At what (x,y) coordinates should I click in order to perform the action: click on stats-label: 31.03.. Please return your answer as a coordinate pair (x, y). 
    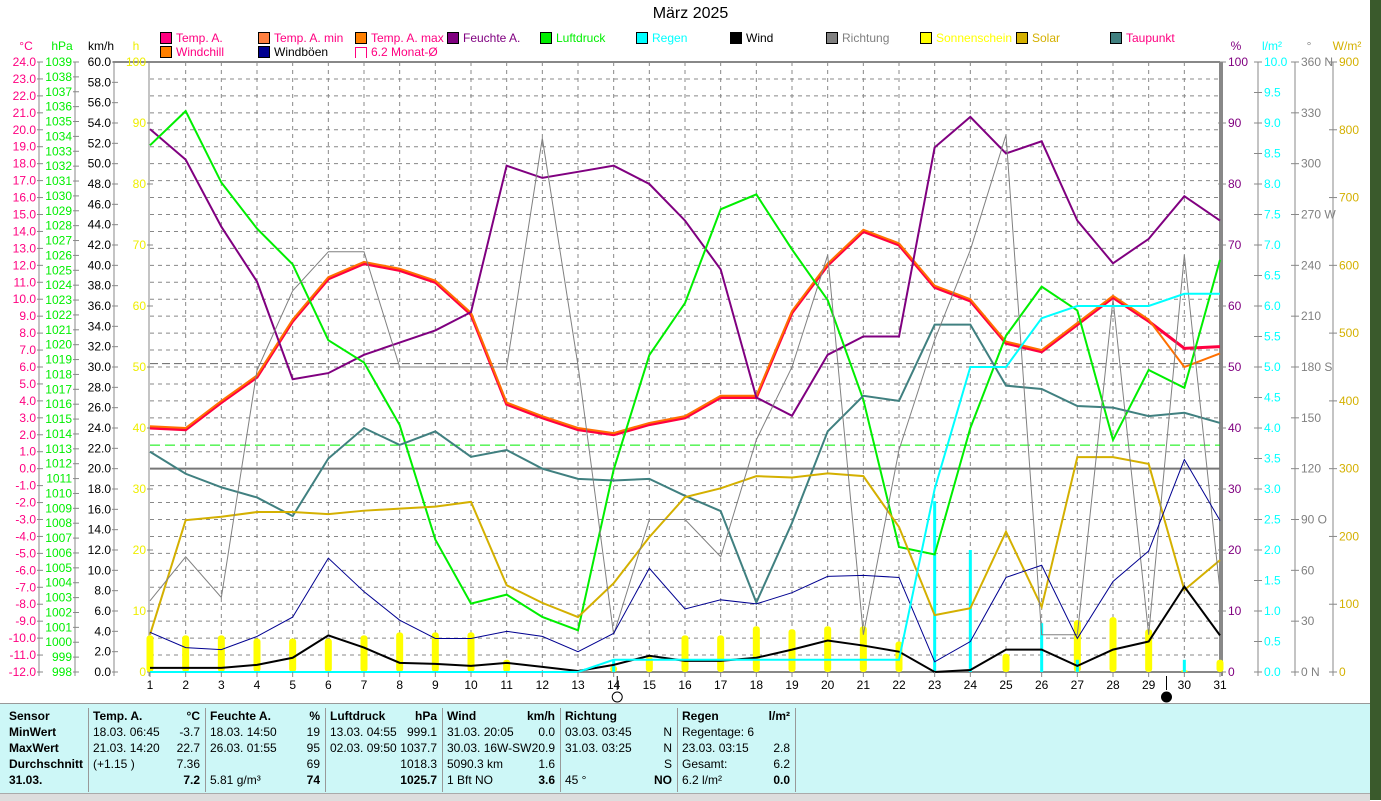
    Looking at the image, I should click on (25, 780).